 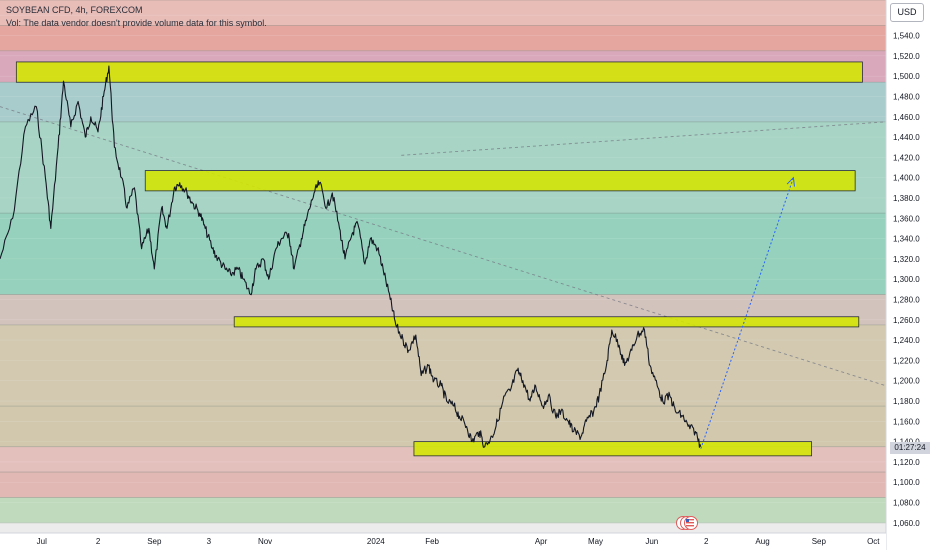 I want to click on y-tick-label: 1,200.0, so click(x=906, y=381).